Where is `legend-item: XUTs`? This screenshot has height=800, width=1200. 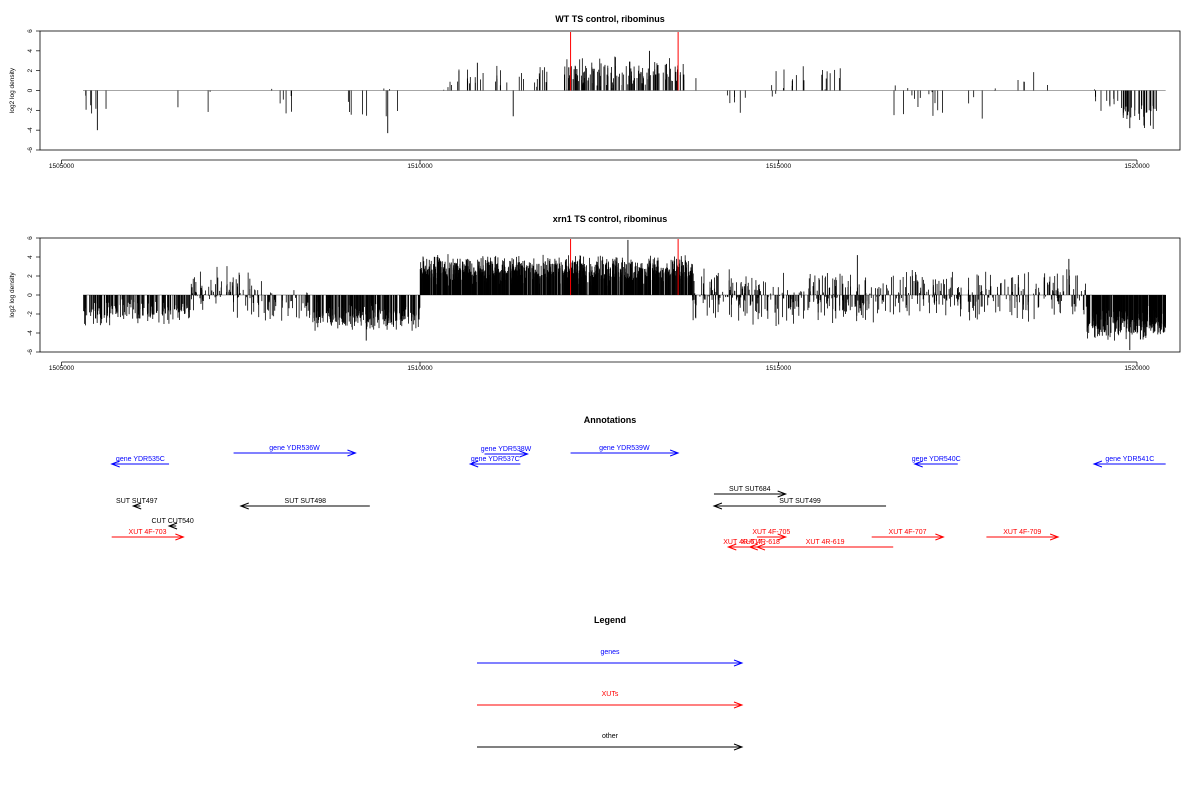
legend-item: XUTs is located at coordinates (610, 700).